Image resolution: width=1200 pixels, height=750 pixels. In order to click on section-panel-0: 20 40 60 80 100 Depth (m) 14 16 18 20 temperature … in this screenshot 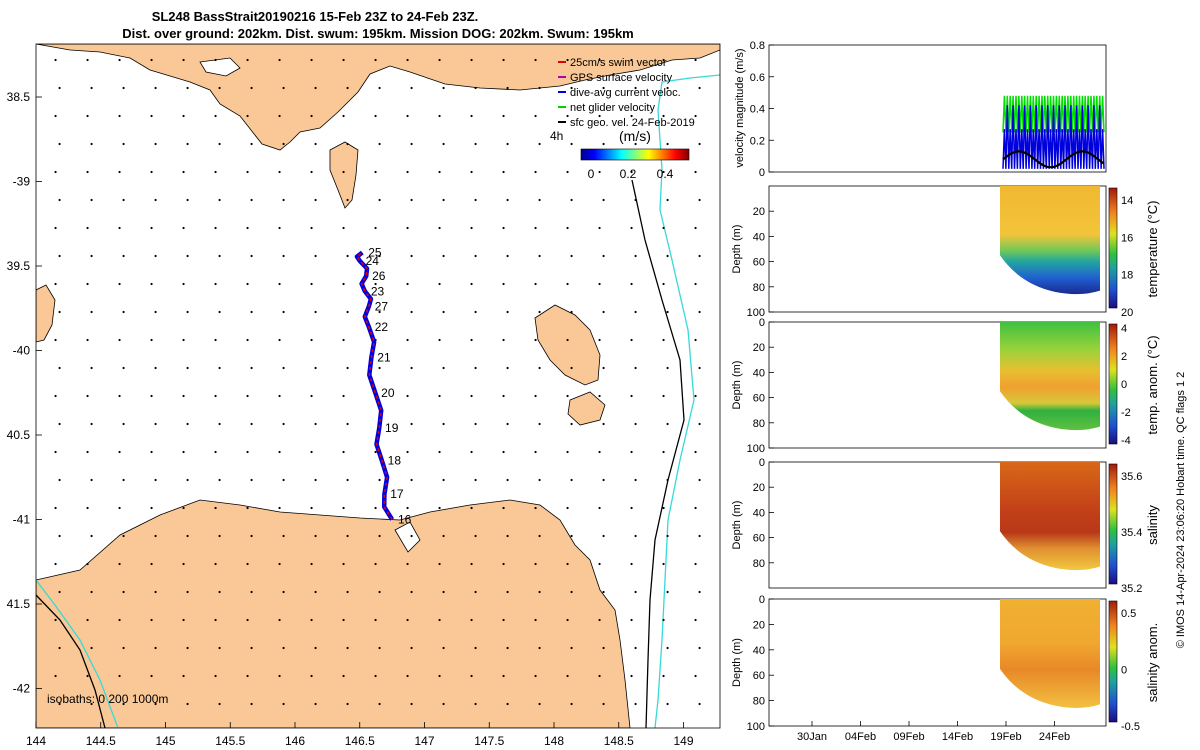, I will do `click(945, 252)`.